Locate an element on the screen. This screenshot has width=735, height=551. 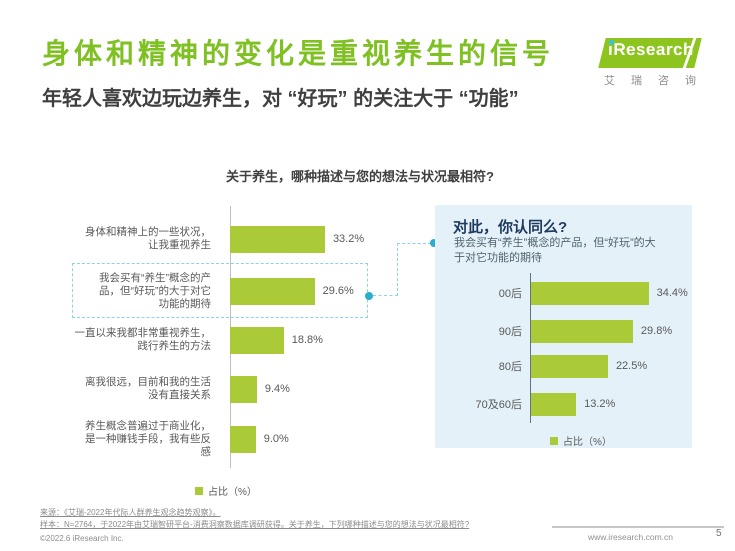
bar-label: 养生概念普遍过于商业化， 是一种赚钱手段，我有些反 感 is located at coordinates (148, 438).